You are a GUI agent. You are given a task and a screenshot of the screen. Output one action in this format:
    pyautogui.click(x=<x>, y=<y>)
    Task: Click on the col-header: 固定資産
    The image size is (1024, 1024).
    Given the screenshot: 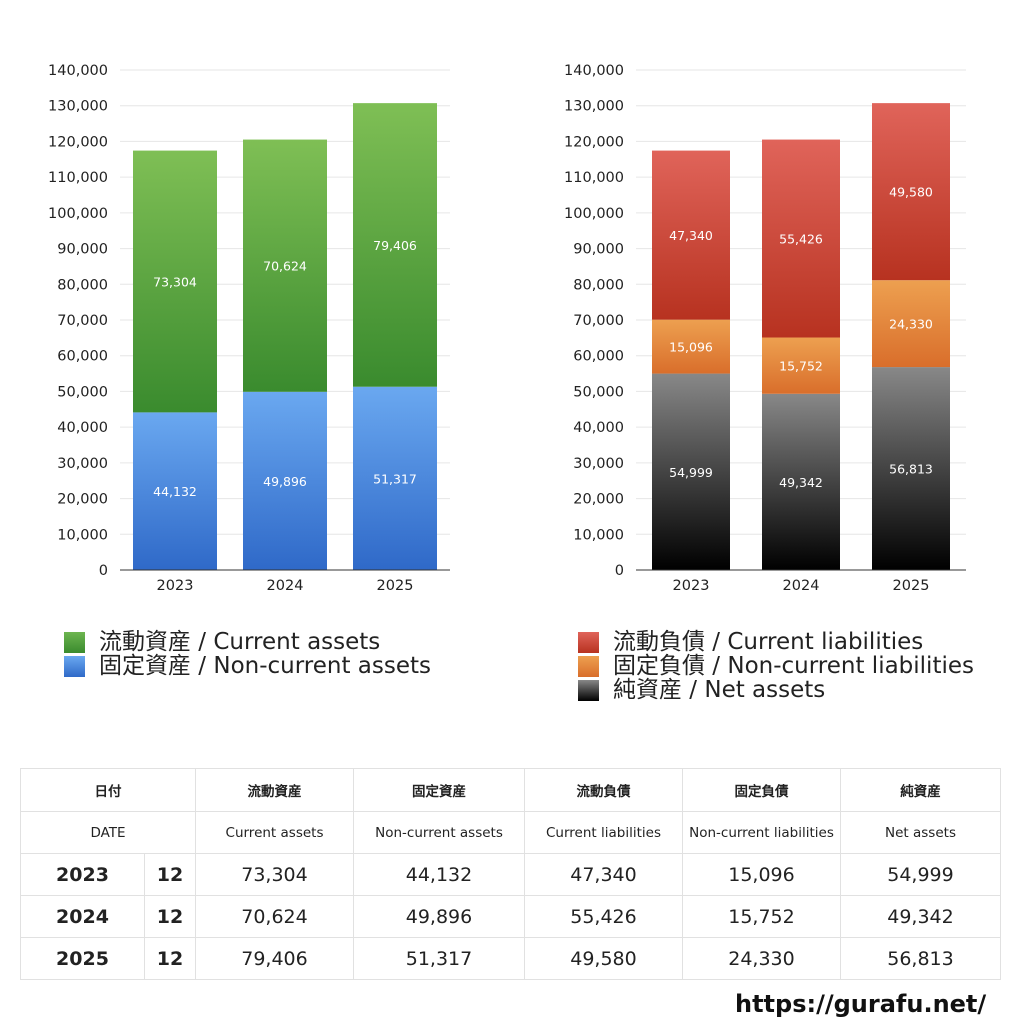 What is the action you would take?
    pyautogui.click(x=439, y=790)
    